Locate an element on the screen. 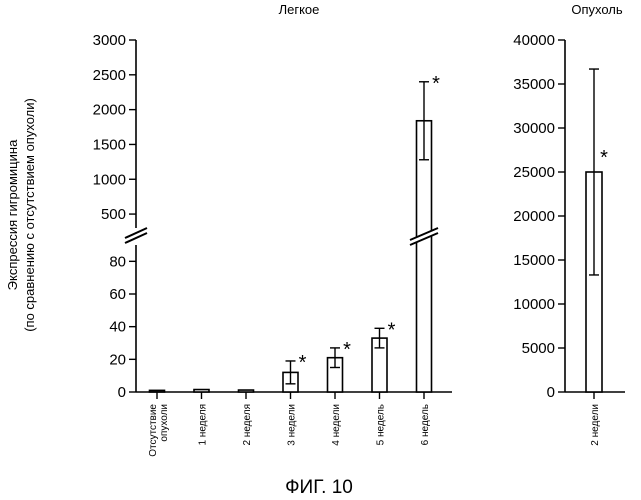  tumor-y-tick-label: 5000 is located at coordinates (538, 348).